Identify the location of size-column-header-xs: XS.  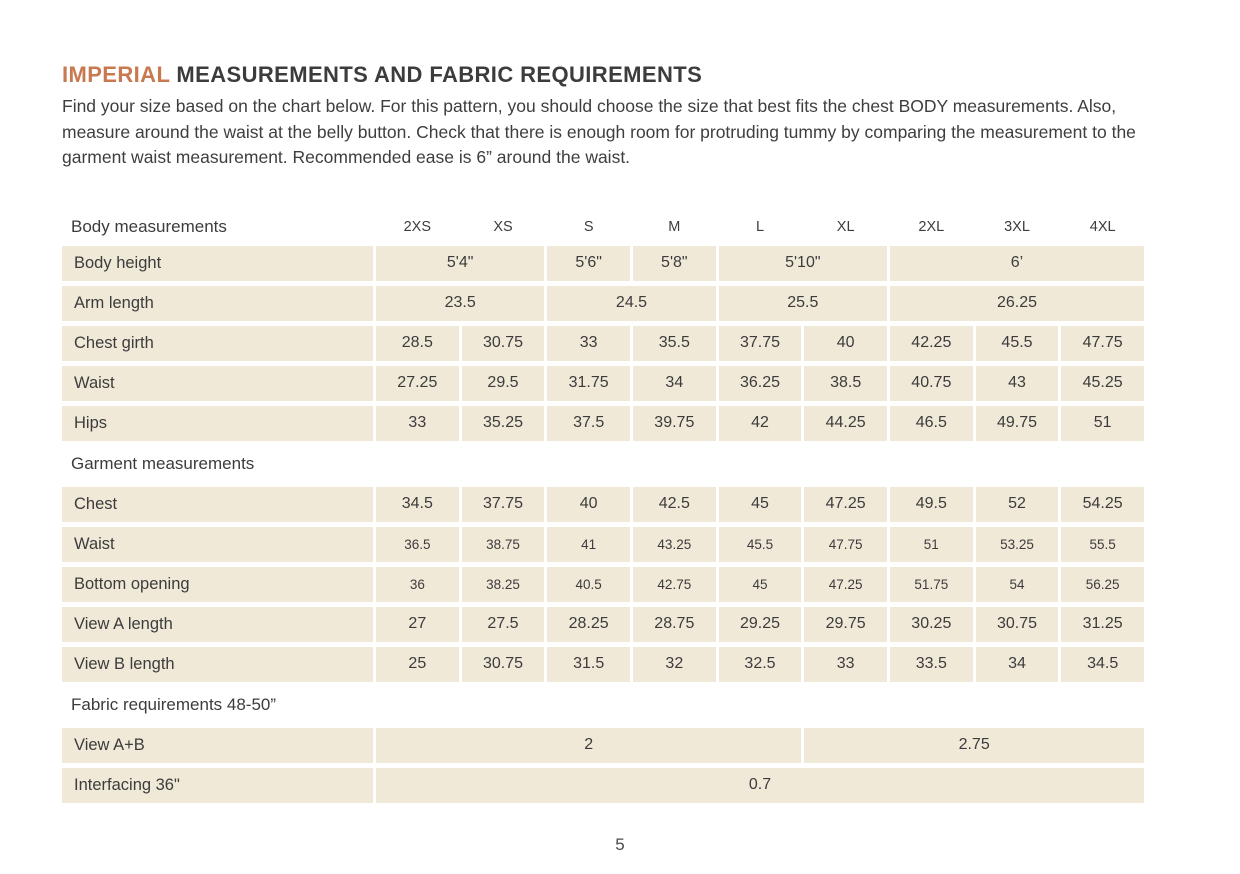
(503, 226).